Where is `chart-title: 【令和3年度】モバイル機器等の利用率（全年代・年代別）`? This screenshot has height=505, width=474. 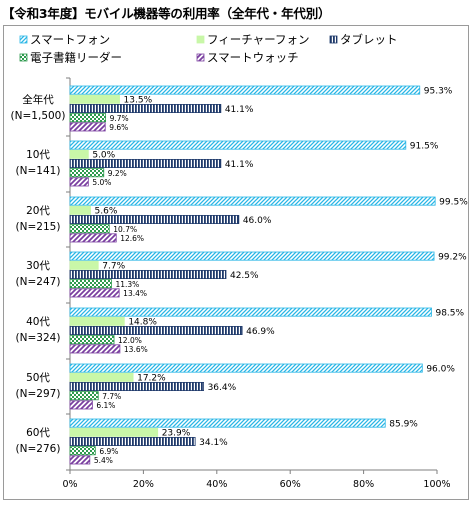
chart-title: 【令和3年度】モバイル機器等の利用率（全年代・年代別） is located at coordinates (166, 13).